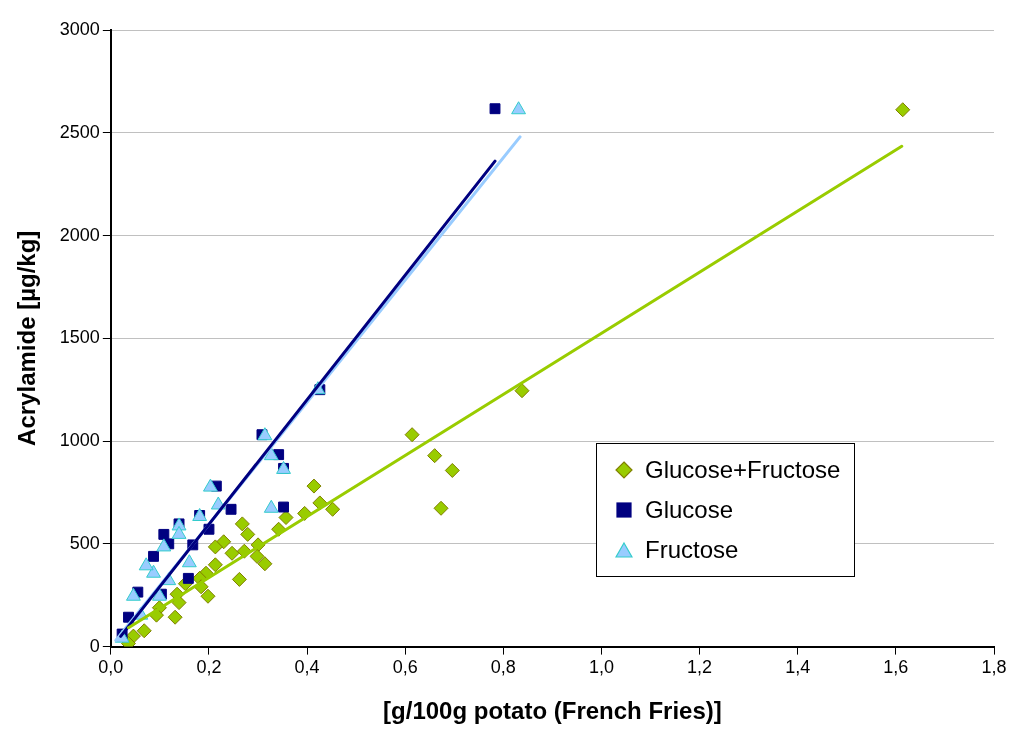  I want to click on x-tick-label: 1,2, so click(700, 667).